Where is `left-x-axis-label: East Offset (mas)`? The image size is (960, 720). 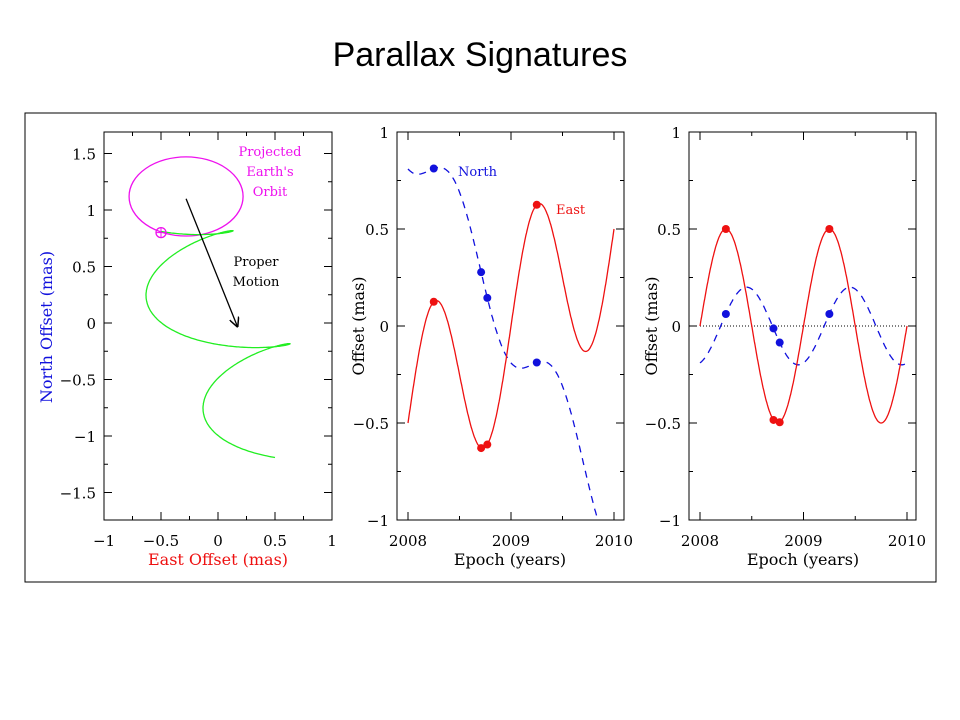
left-x-axis-label: East Offset (mas) is located at coordinates (218, 559).